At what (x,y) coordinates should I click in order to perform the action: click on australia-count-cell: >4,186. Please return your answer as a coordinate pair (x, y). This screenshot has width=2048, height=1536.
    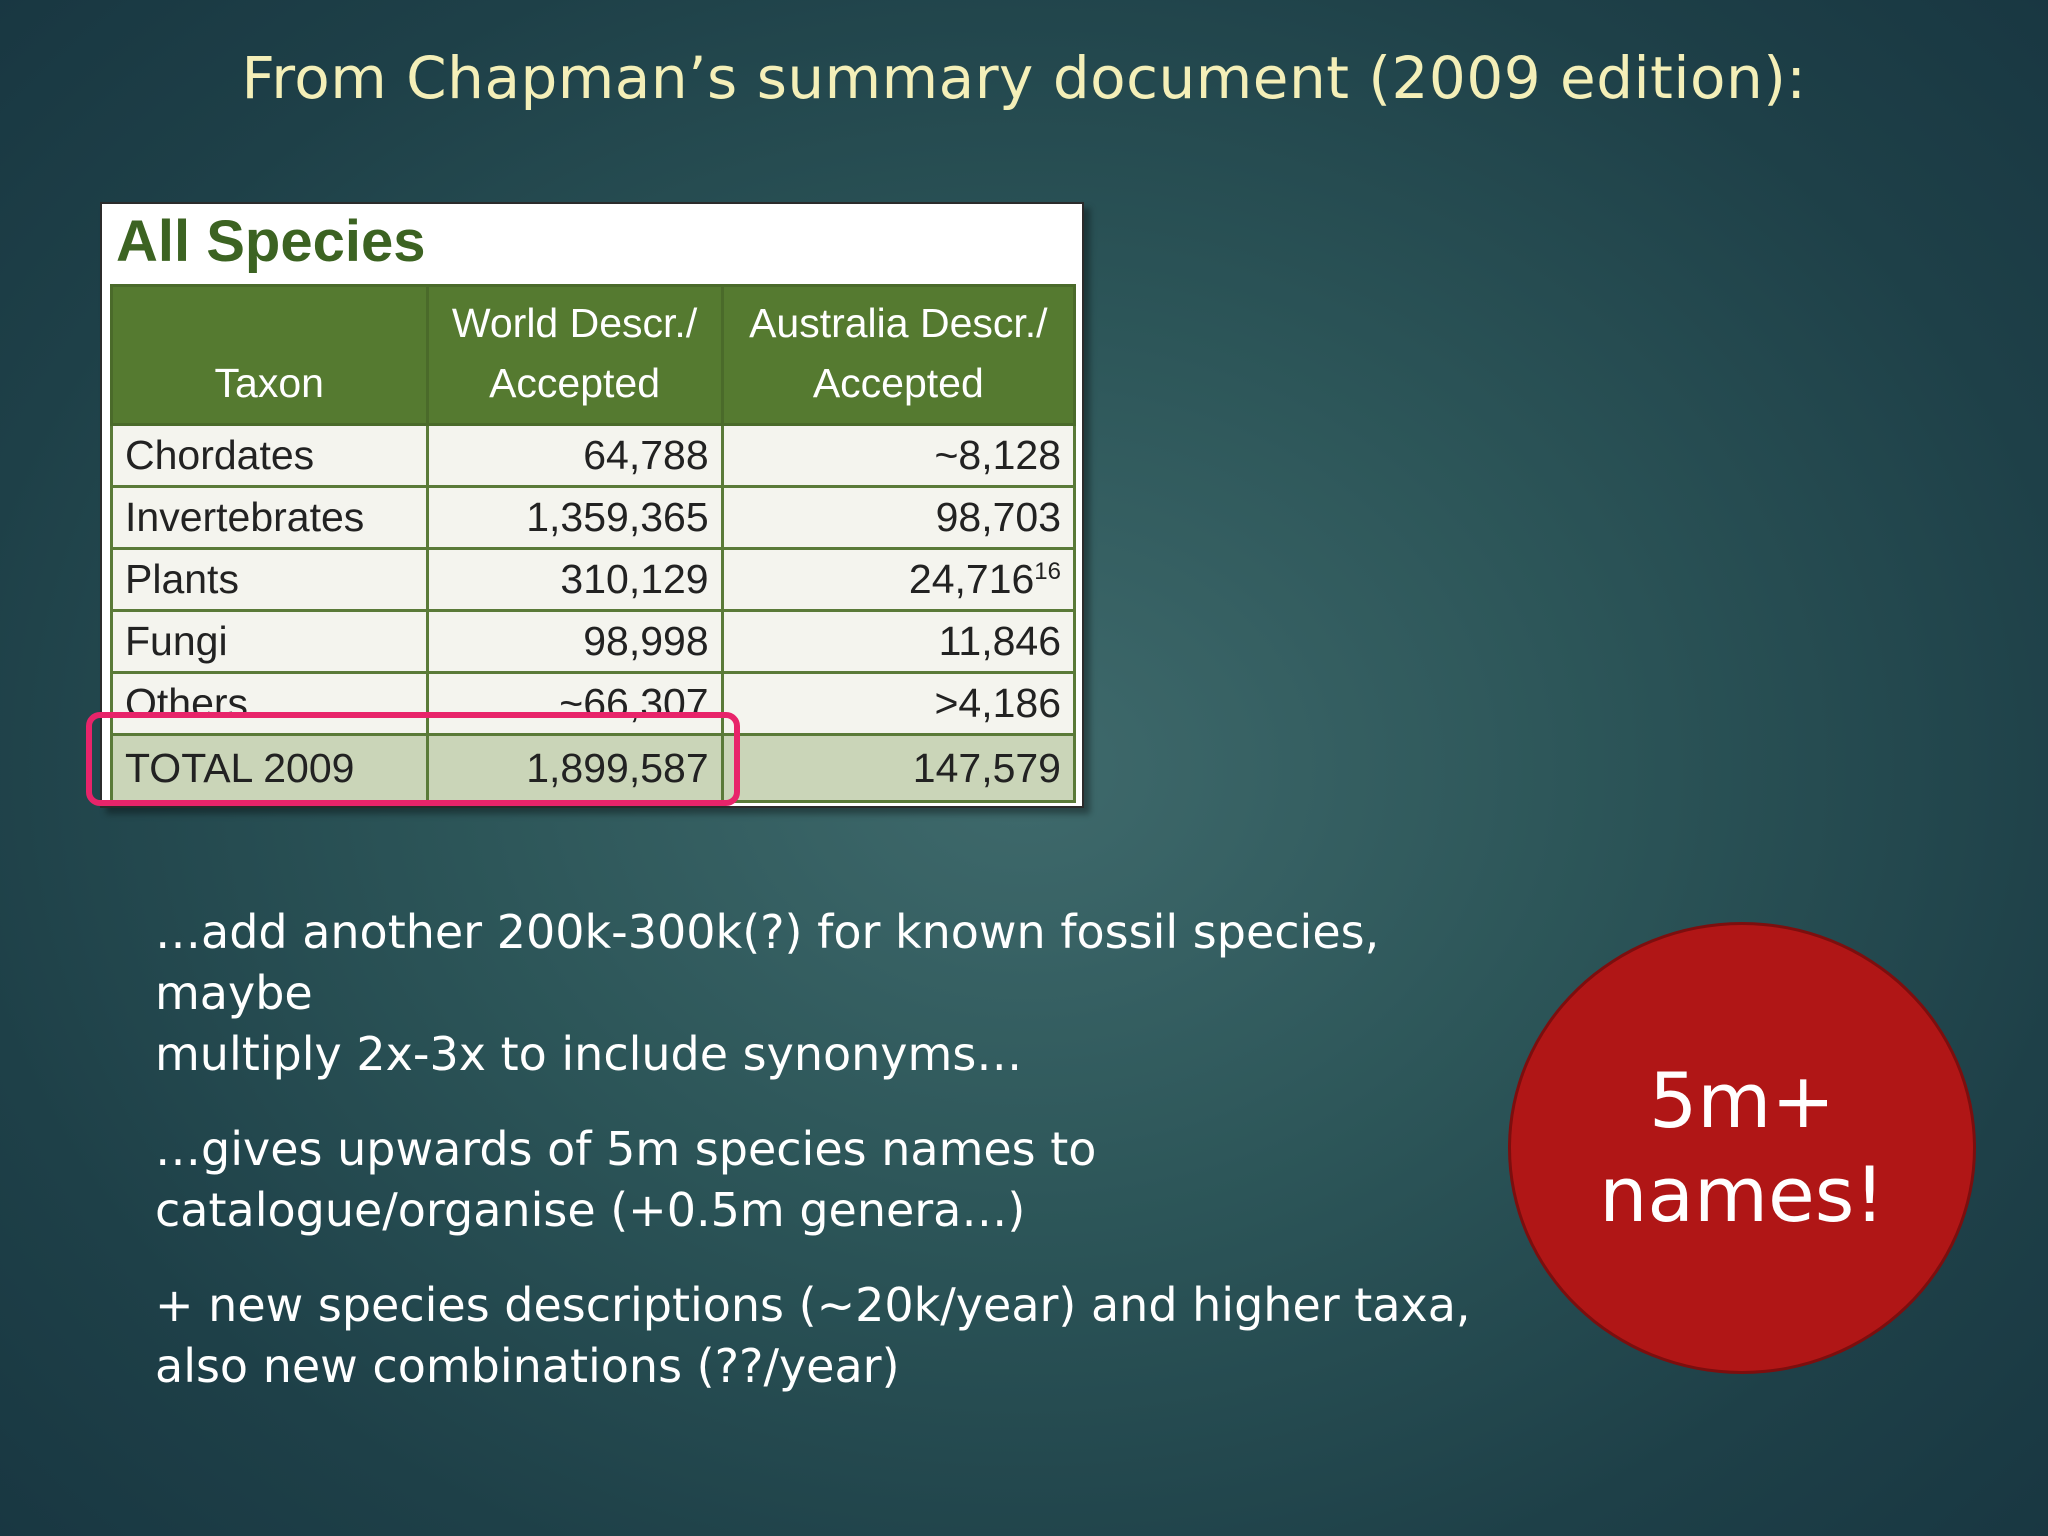
    Looking at the image, I should click on (898, 703).